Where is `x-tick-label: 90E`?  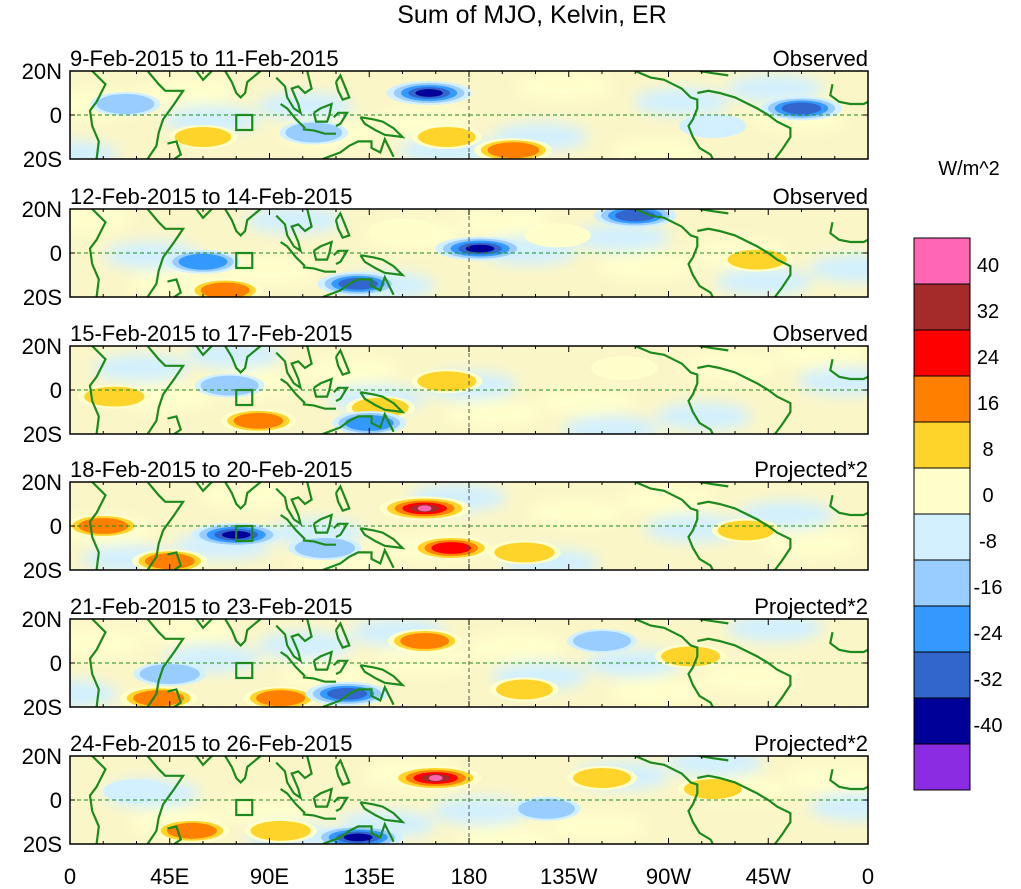
x-tick-label: 90E is located at coordinates (269, 876).